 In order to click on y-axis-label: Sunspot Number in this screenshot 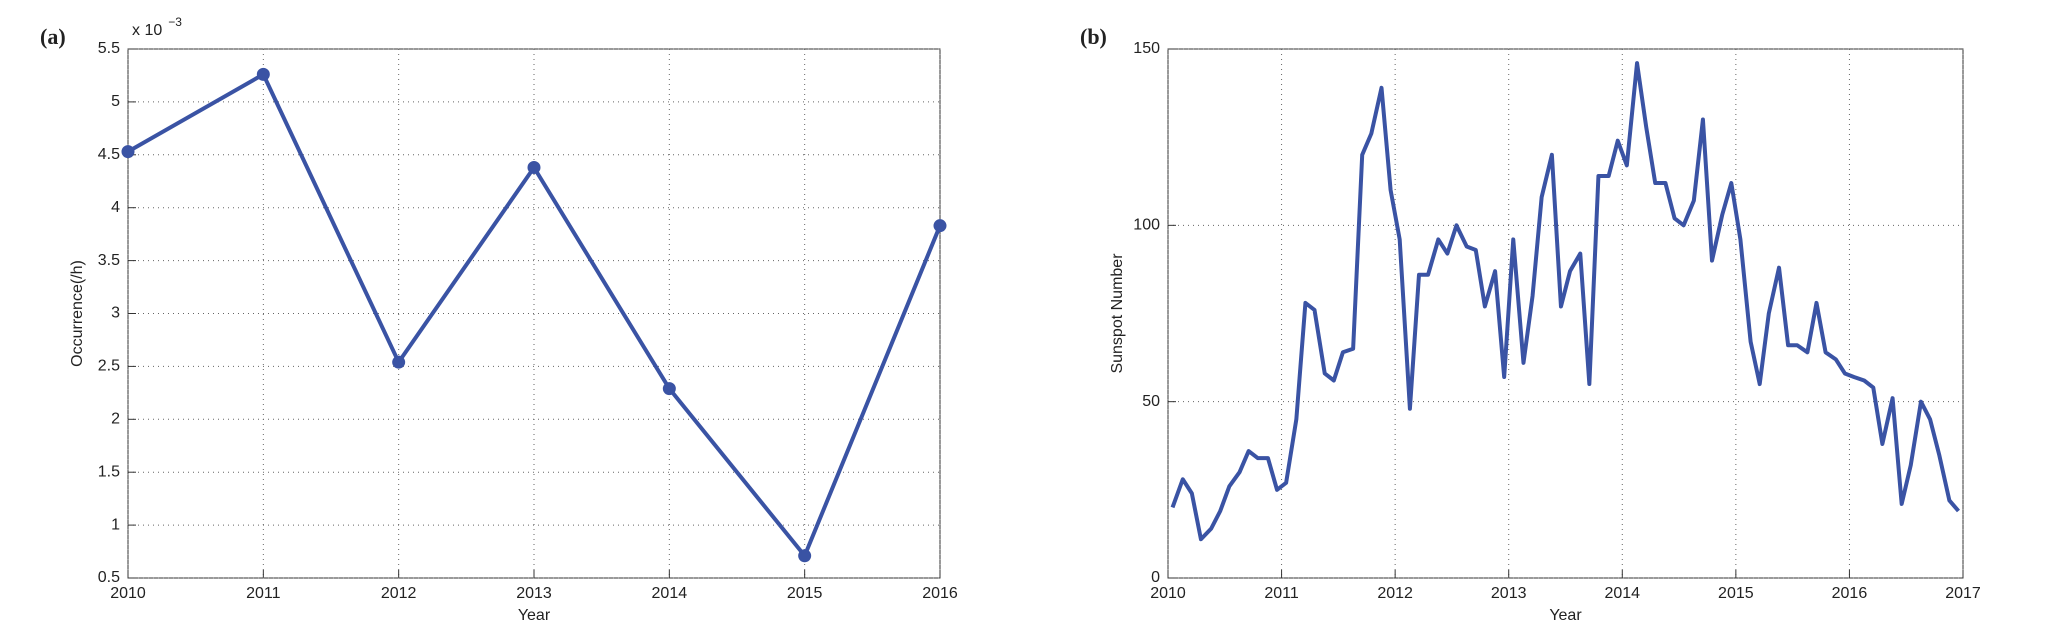, I will do `click(1117, 313)`.